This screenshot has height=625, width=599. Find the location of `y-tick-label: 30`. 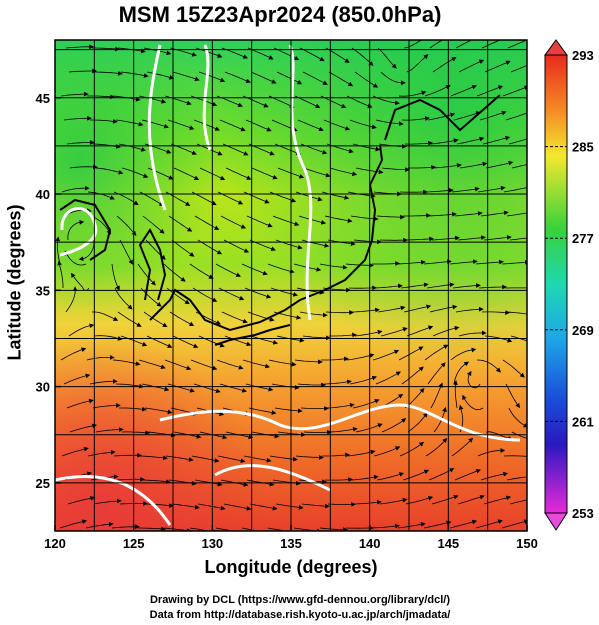

y-tick-label: 30 is located at coordinates (43, 387).